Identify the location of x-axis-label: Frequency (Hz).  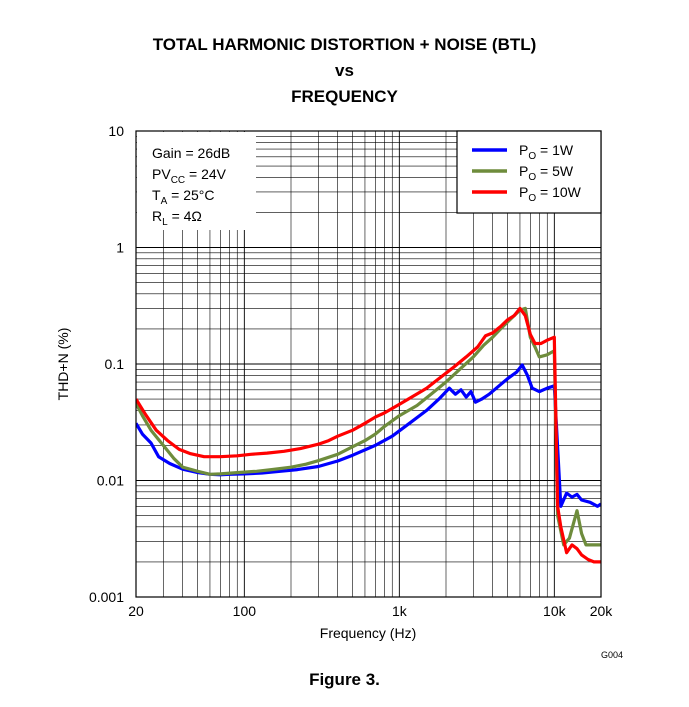
(368, 633).